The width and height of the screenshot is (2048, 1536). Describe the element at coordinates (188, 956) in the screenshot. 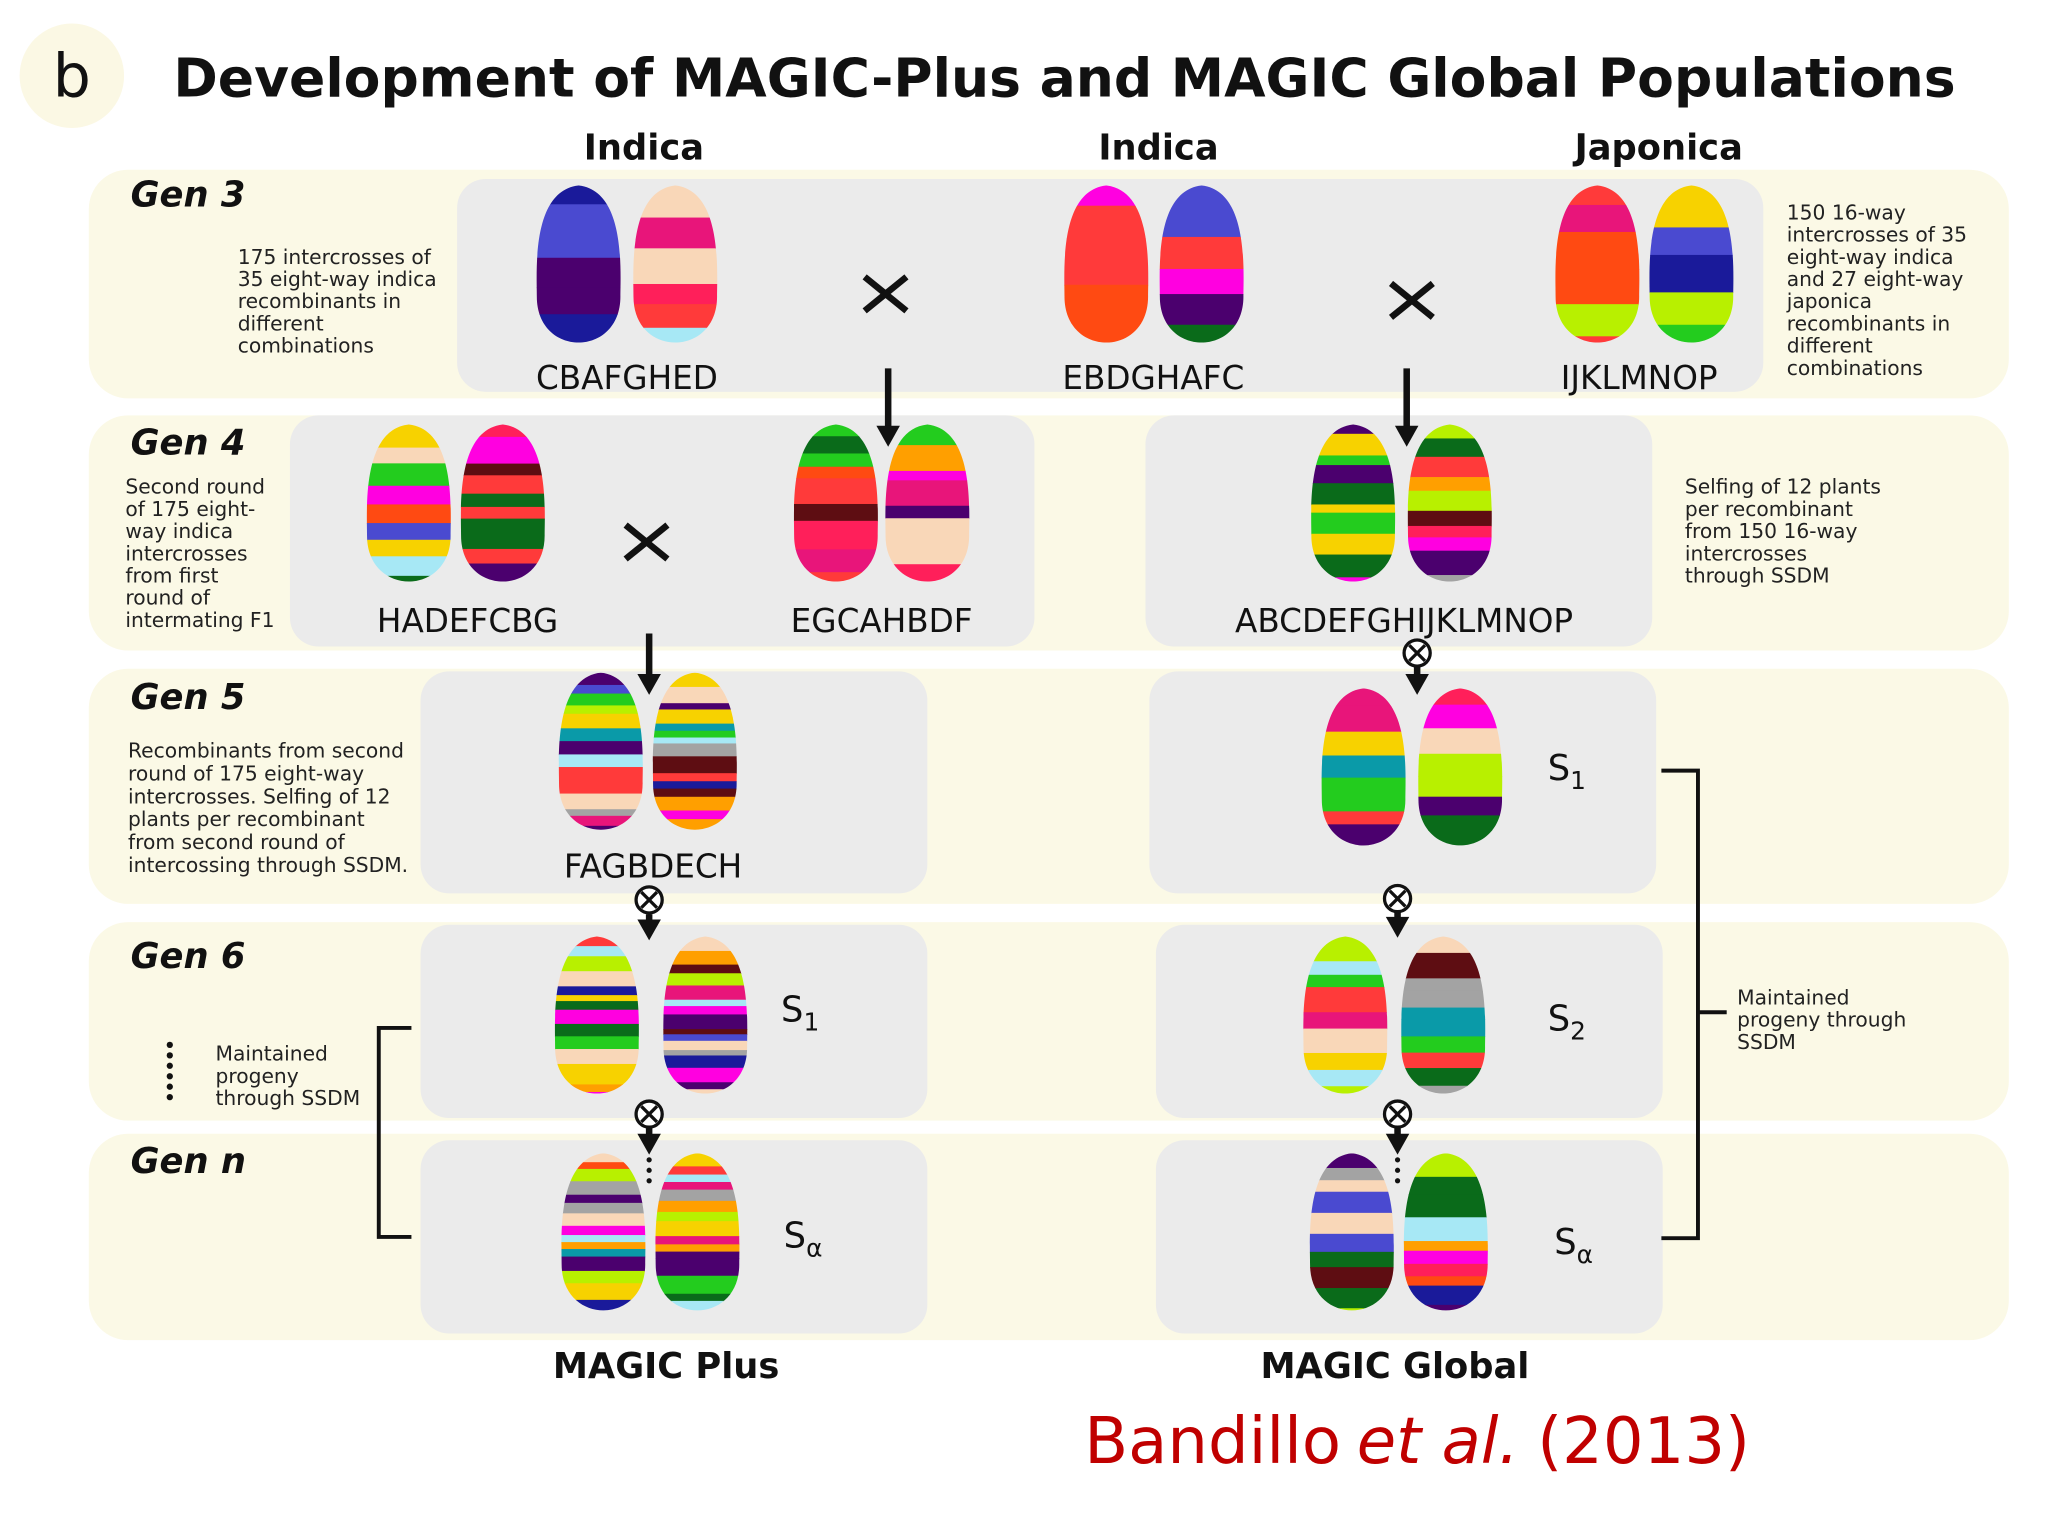

I see `gen-label: Gen 6` at that location.